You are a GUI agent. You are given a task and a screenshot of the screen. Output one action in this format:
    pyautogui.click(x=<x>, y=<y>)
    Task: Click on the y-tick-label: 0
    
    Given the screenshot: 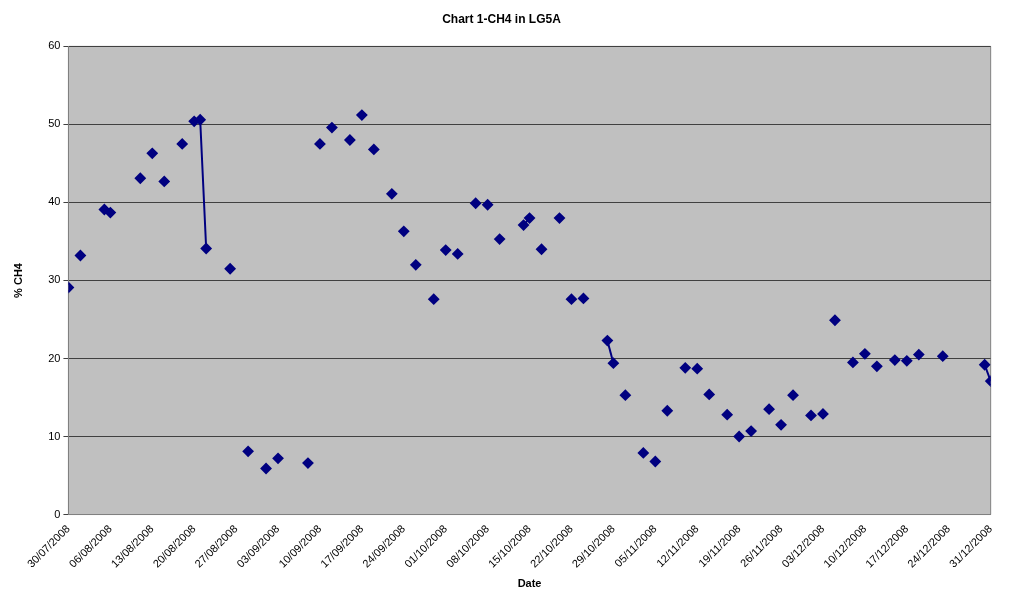 What is the action you would take?
    pyautogui.click(x=57, y=513)
    